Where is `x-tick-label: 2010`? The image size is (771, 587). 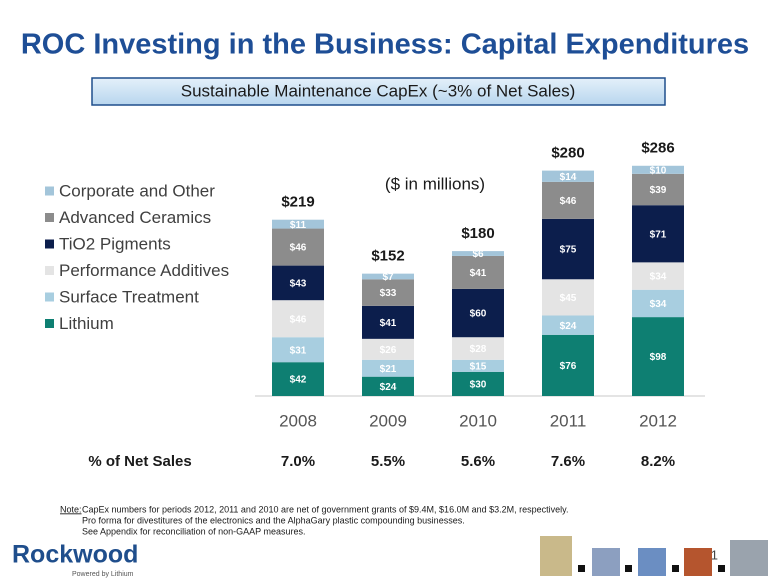
x-tick-label: 2010 is located at coordinates (478, 420).